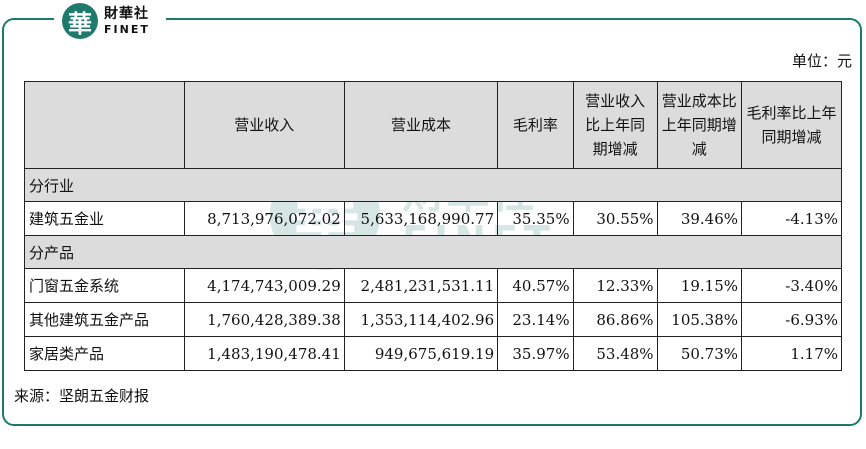 The image size is (866, 449). What do you see at coordinates (421, 218) in the screenshot?
I see `cost-cell: 5,633,168,990.77` at bounding box center [421, 218].